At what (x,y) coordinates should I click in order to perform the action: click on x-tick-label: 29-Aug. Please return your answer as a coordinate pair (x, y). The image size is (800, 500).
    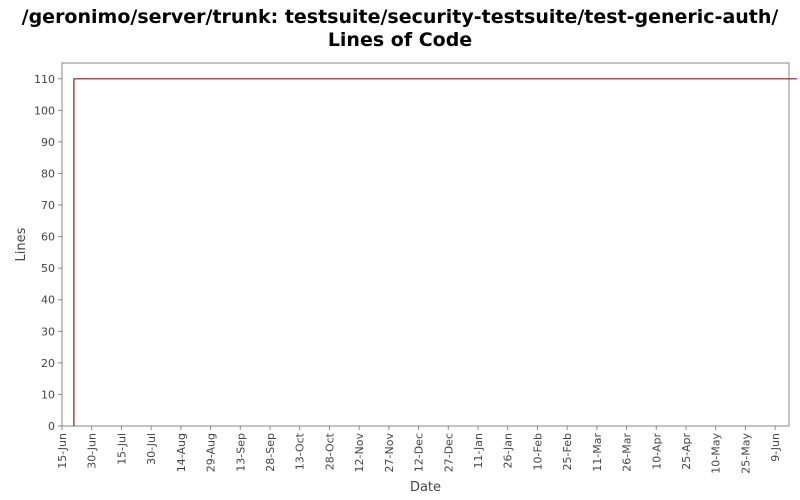
    Looking at the image, I should click on (211, 452).